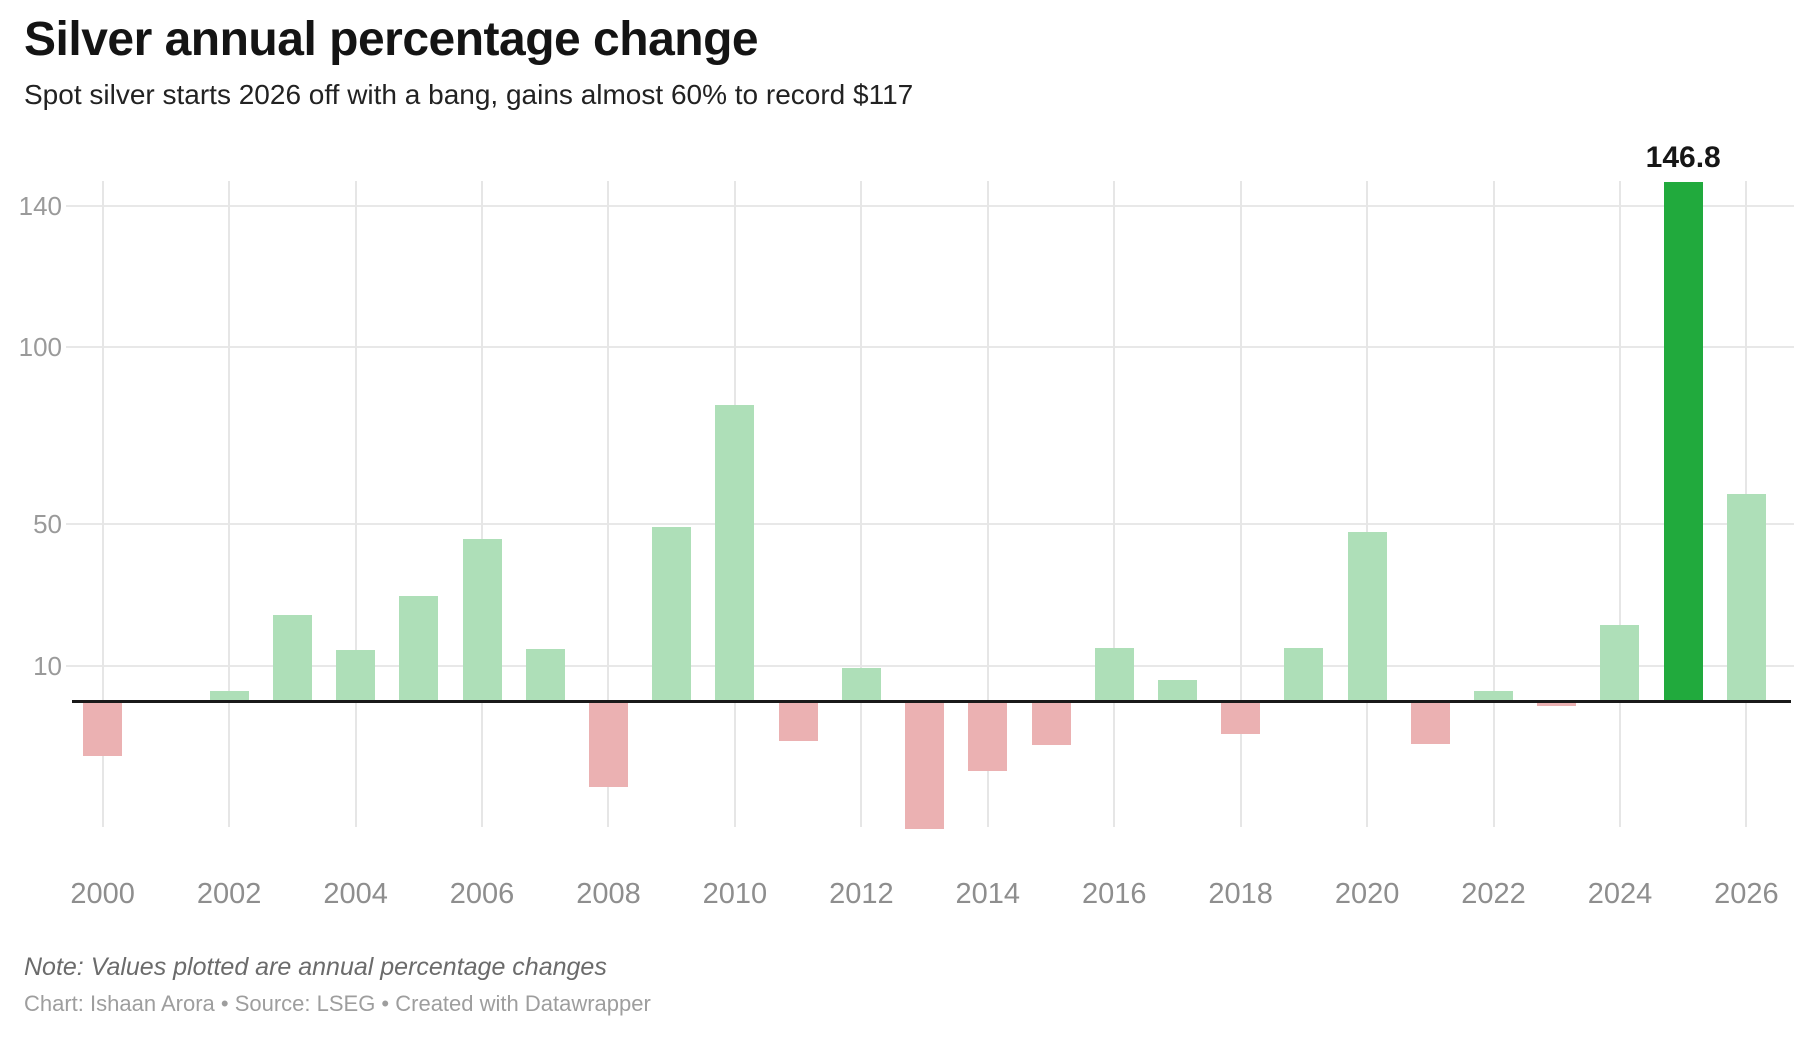  Describe the element at coordinates (1430, 723) in the screenshot. I see `bar-2021` at that location.